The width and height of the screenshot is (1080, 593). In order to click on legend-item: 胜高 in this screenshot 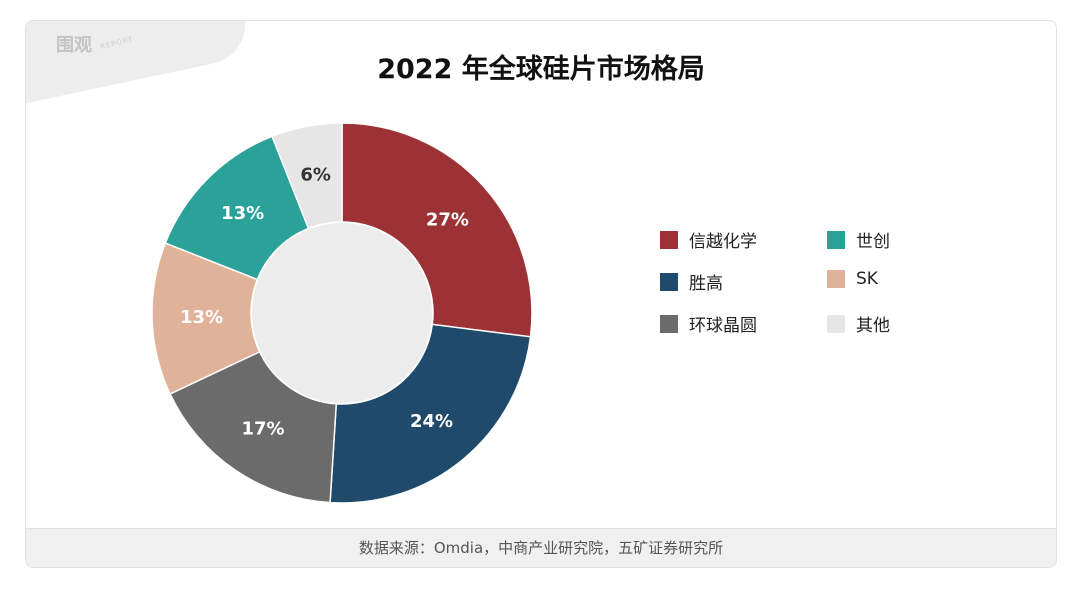, I will do `click(691, 281)`.